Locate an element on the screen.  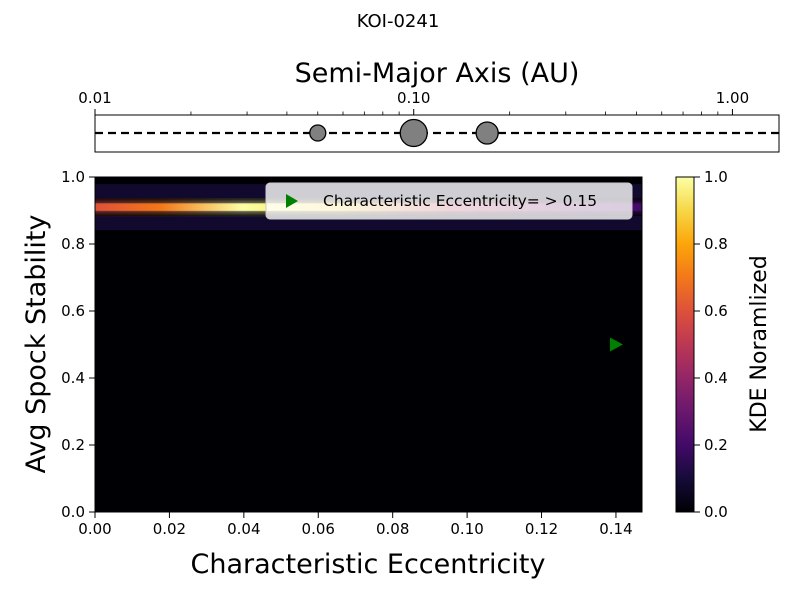
heat-y-tick-label: 0.4 is located at coordinates (73, 378).